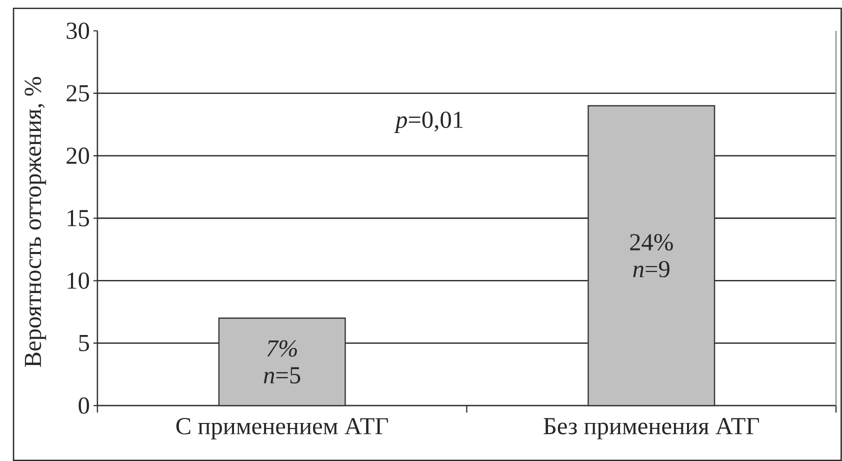  Describe the element at coordinates (77, 93) in the screenshot. I see `y-tick-label: 25` at that location.